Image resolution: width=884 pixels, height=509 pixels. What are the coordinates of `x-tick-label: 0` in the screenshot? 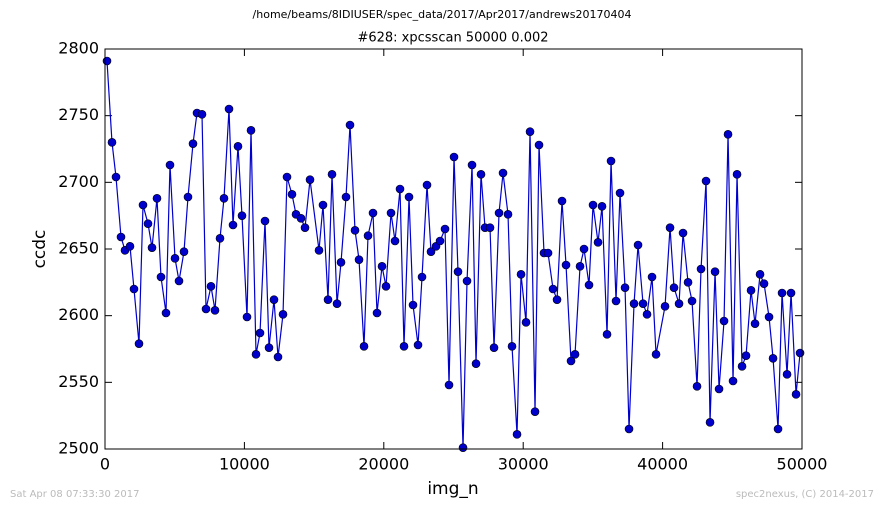 It's located at (105, 464).